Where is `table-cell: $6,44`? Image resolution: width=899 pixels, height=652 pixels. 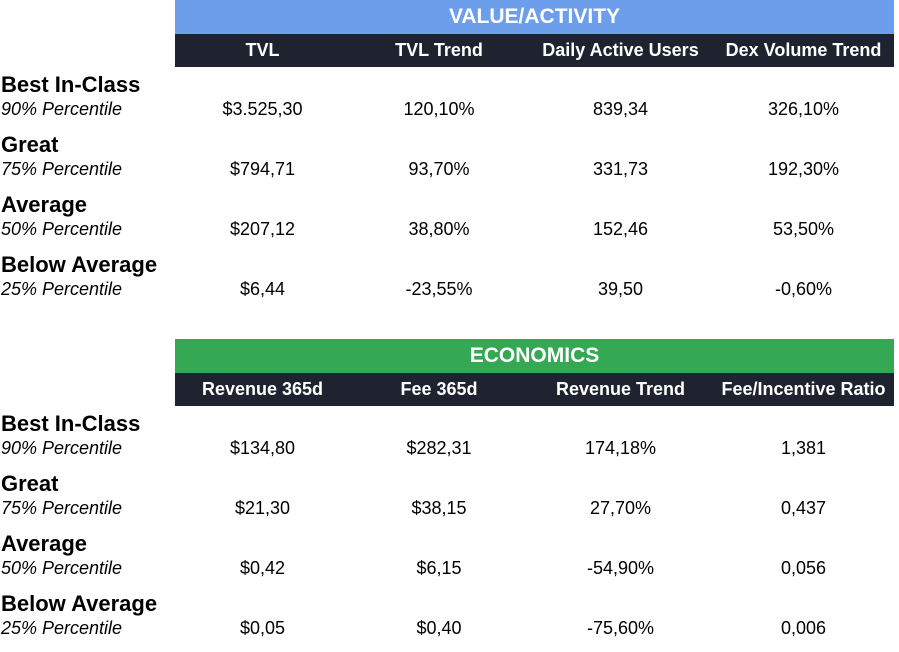
table-cell: $6,44 is located at coordinates (262, 289).